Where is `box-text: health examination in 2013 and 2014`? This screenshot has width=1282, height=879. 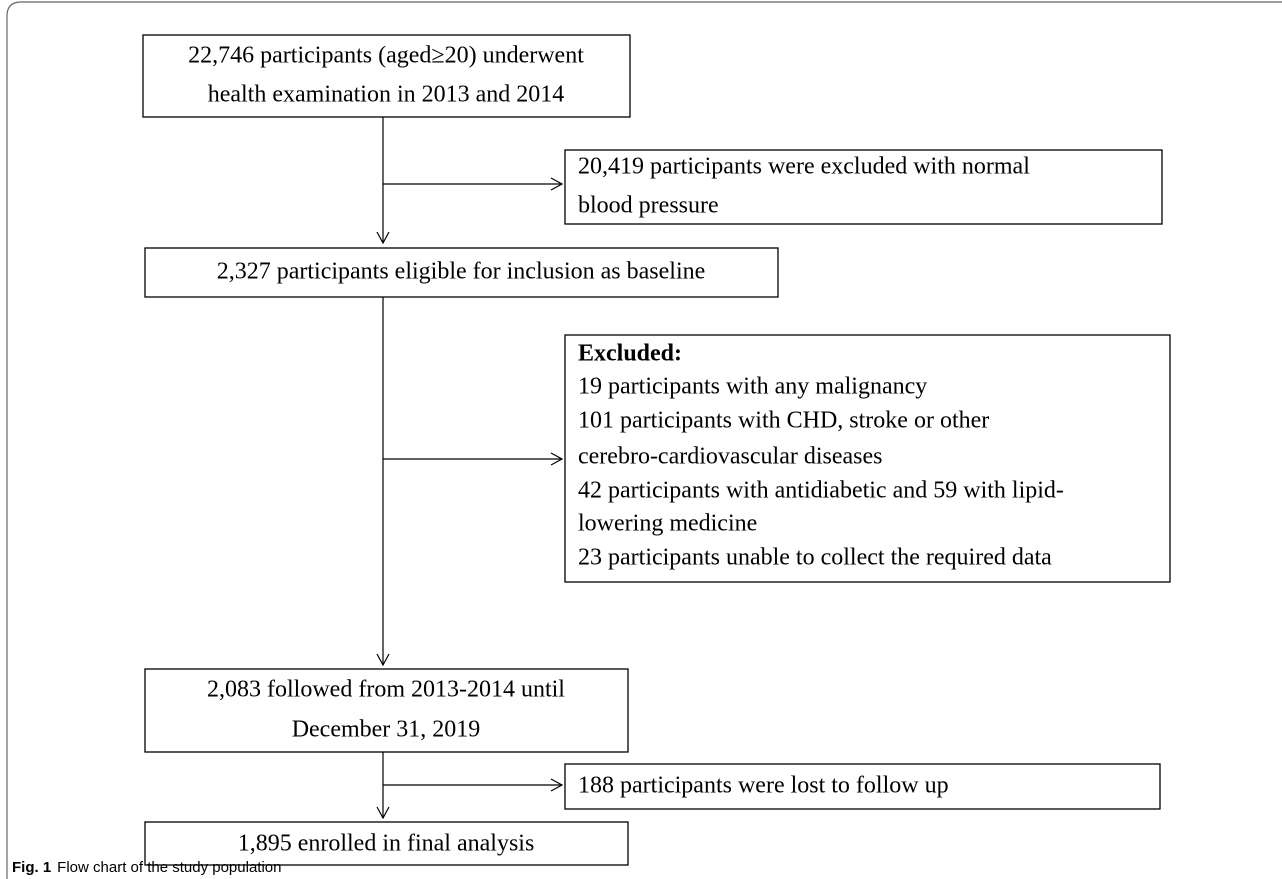
box-text: health examination in 2013 and 2014 is located at coordinates (386, 95).